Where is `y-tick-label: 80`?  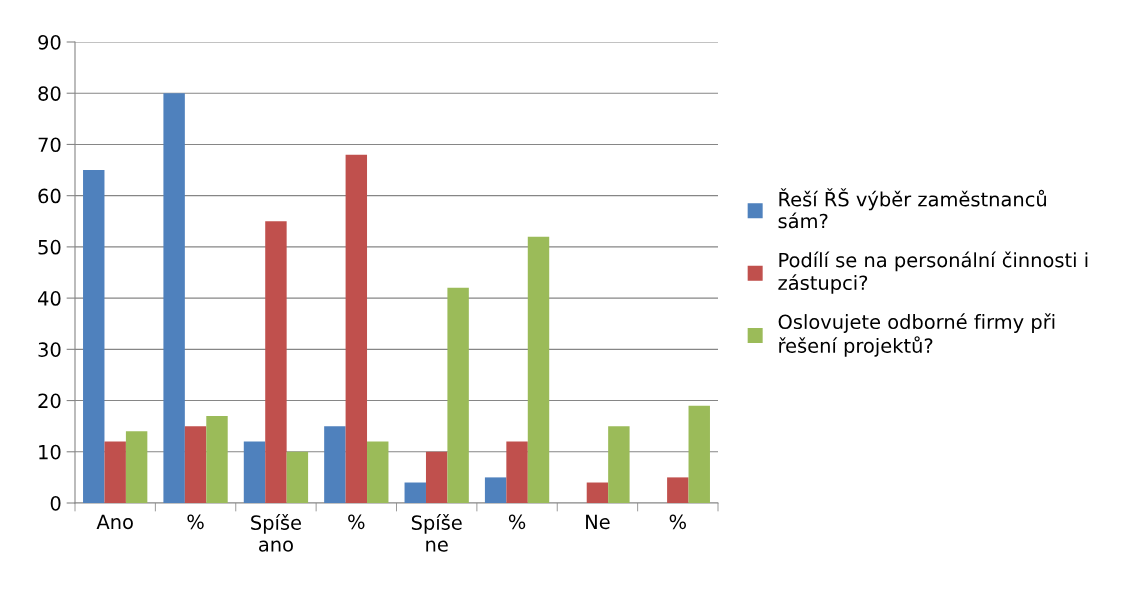
y-tick-label: 80 is located at coordinates (49, 93).